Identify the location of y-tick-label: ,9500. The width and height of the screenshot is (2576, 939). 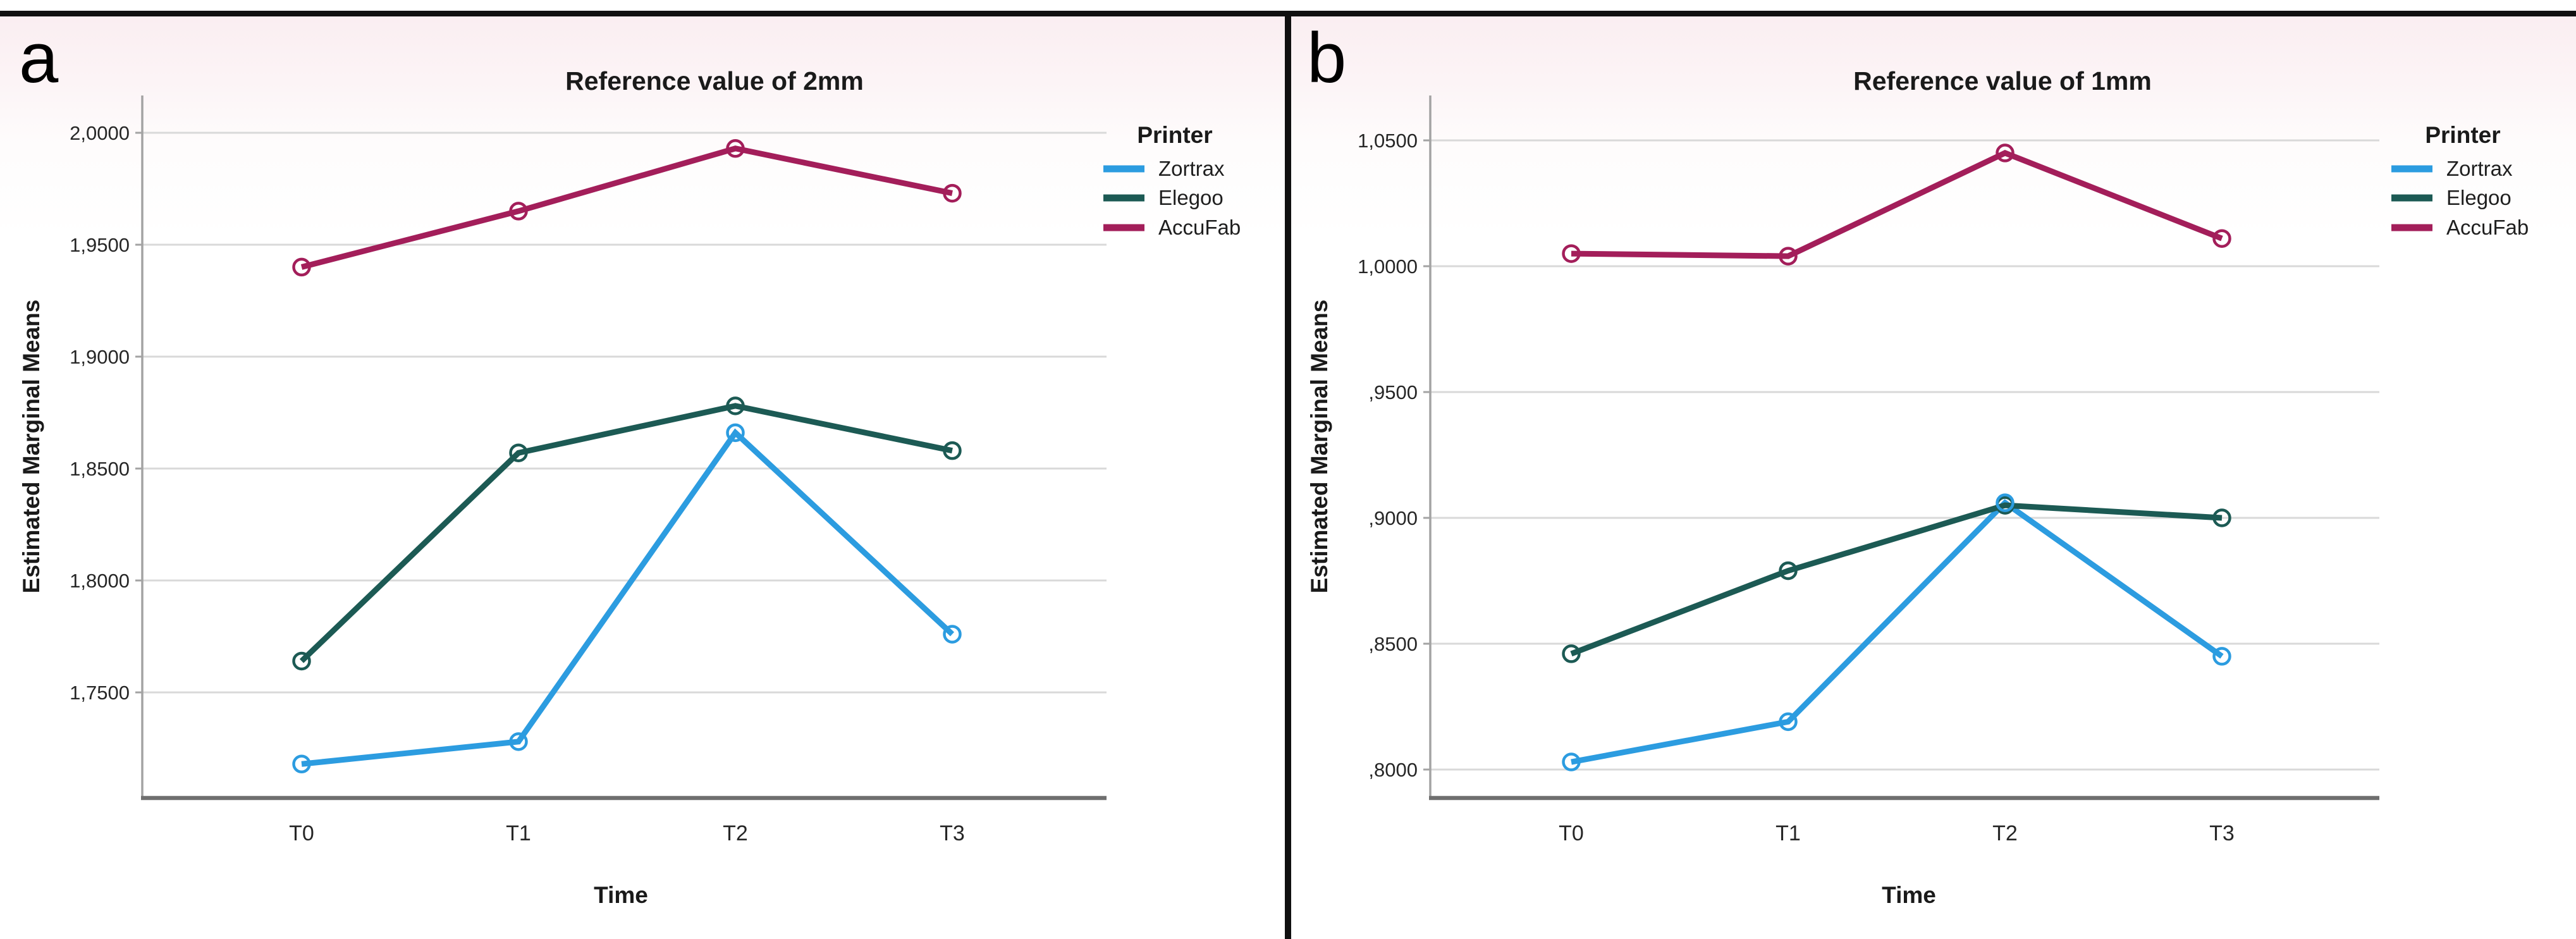
(1393, 392).